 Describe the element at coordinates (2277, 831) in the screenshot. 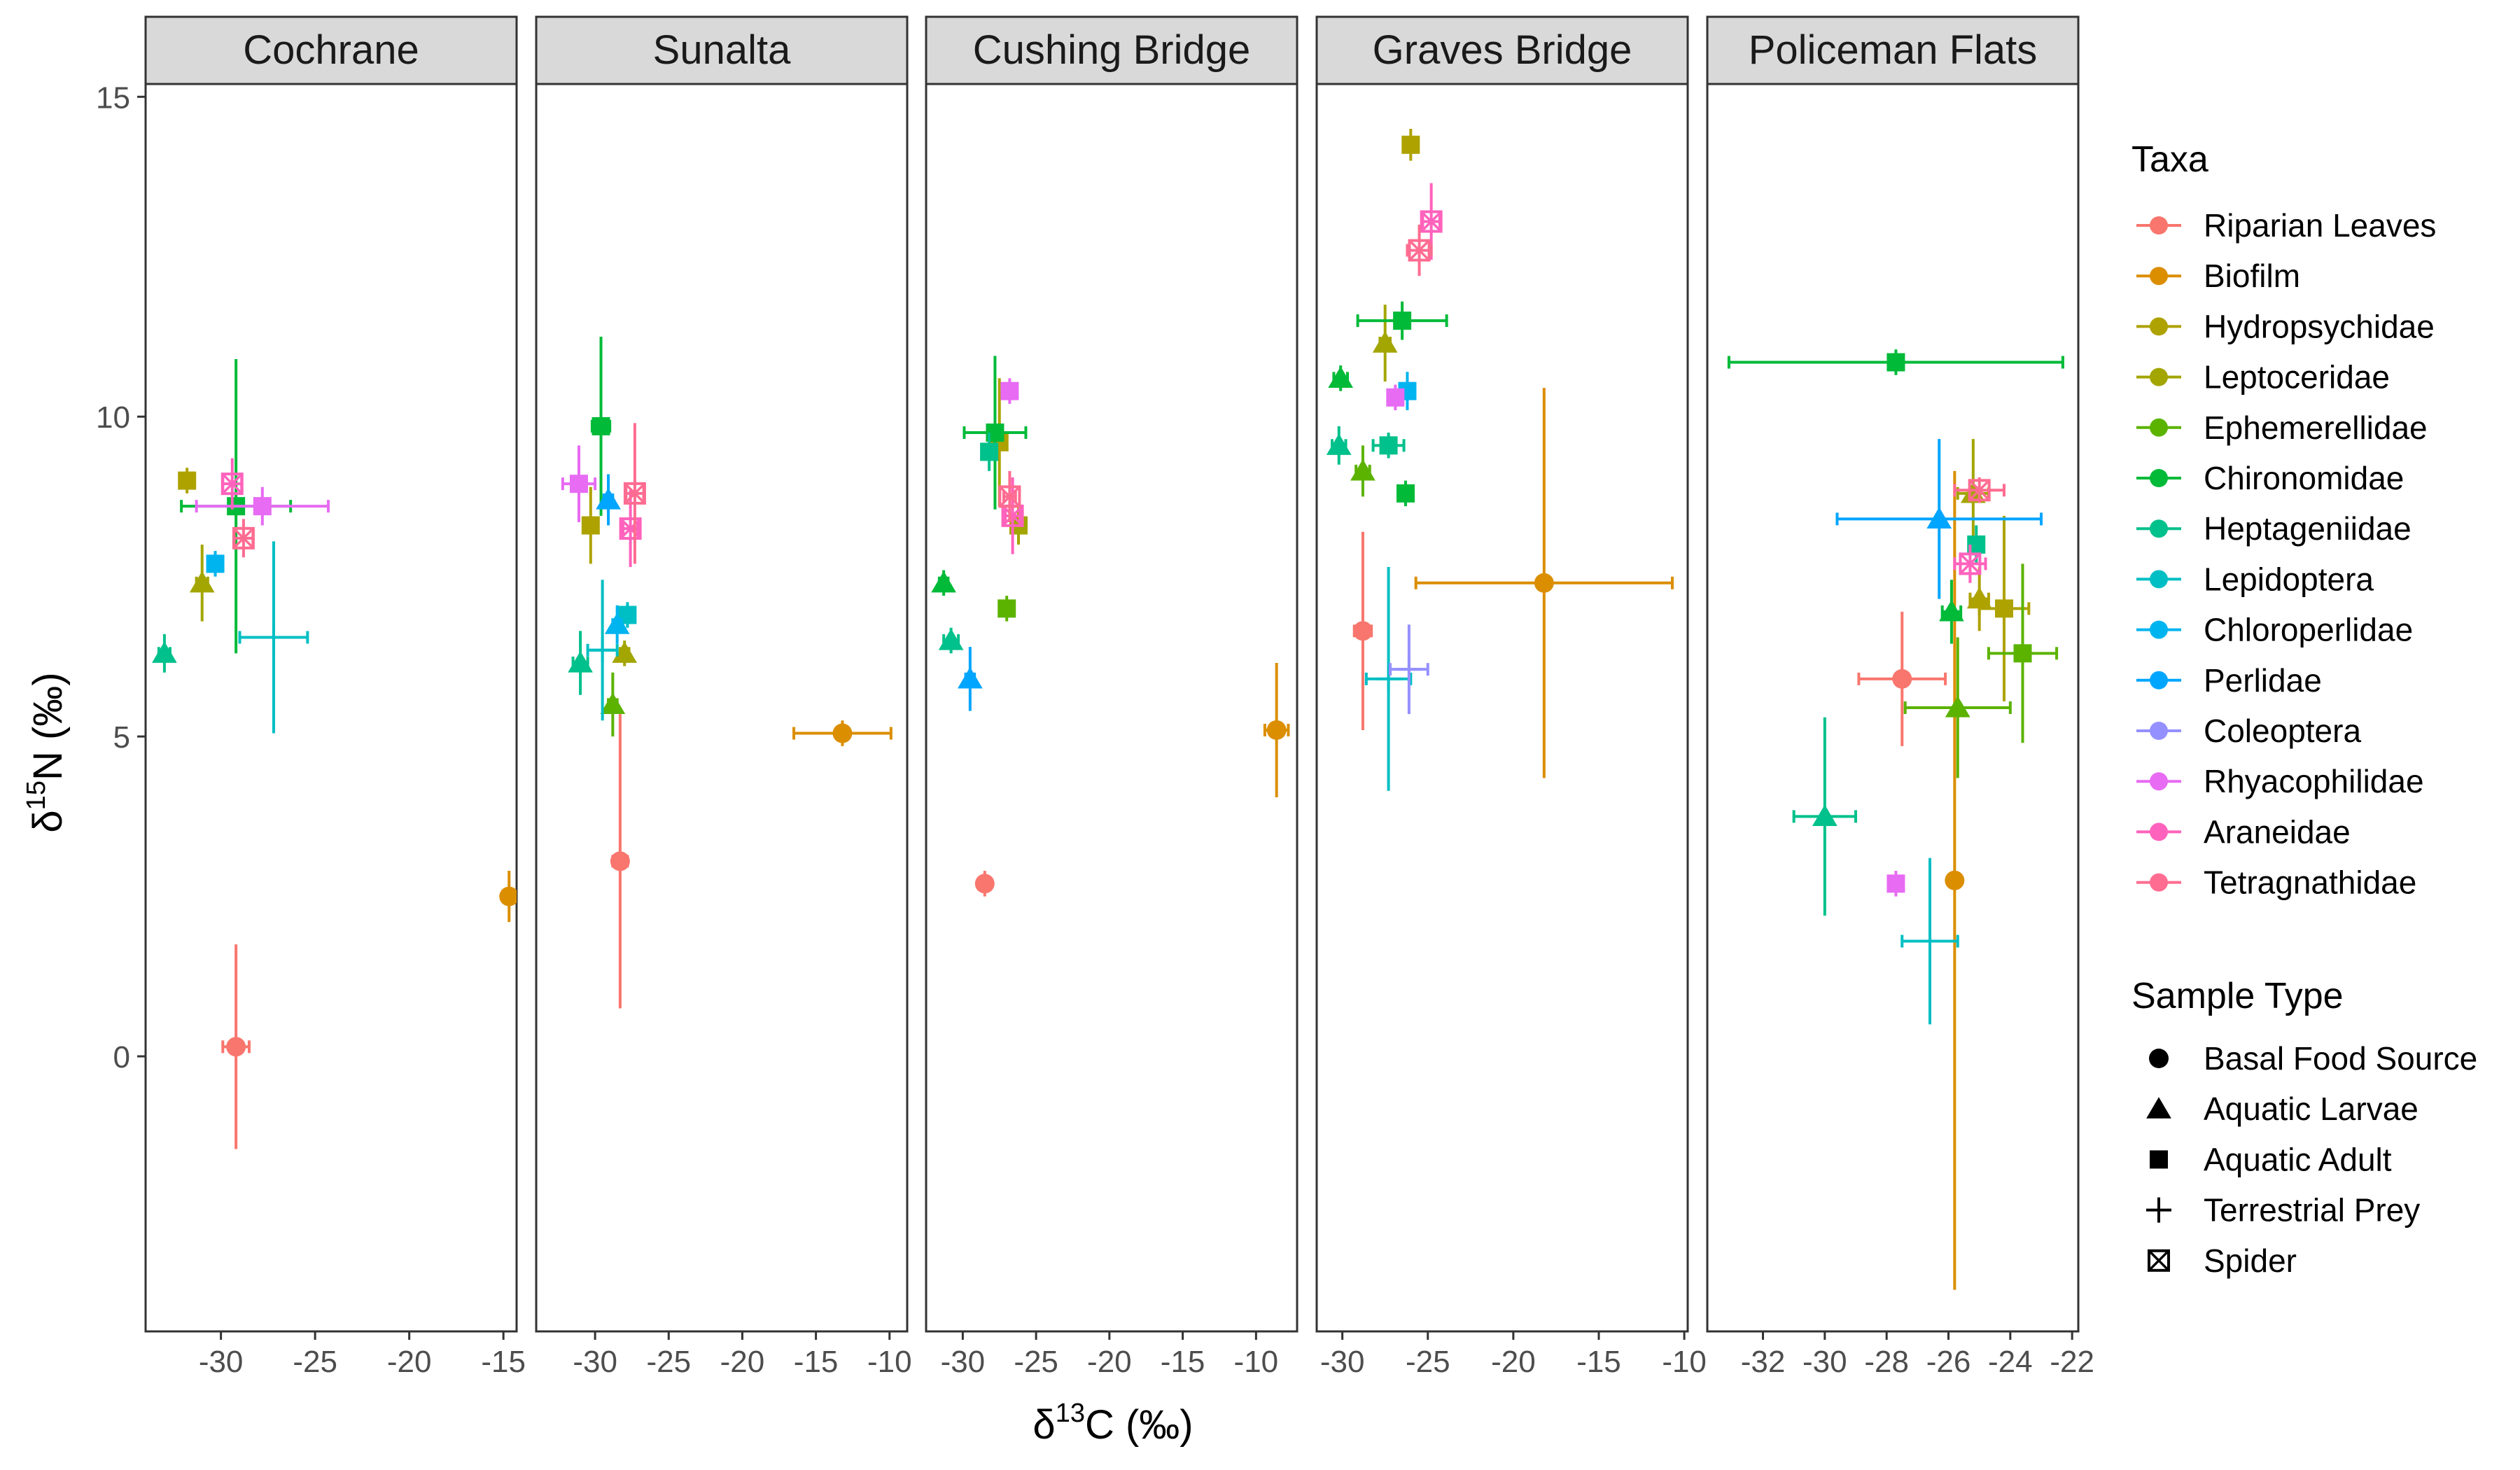

I see `legend-taxa-label: Araneidae` at that location.